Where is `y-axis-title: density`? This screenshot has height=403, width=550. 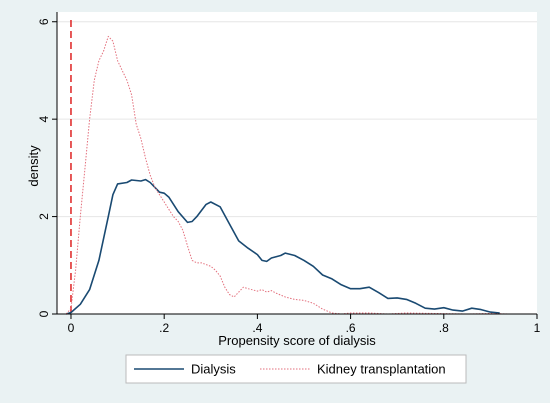
y-axis-title: density is located at coordinates (33, 166).